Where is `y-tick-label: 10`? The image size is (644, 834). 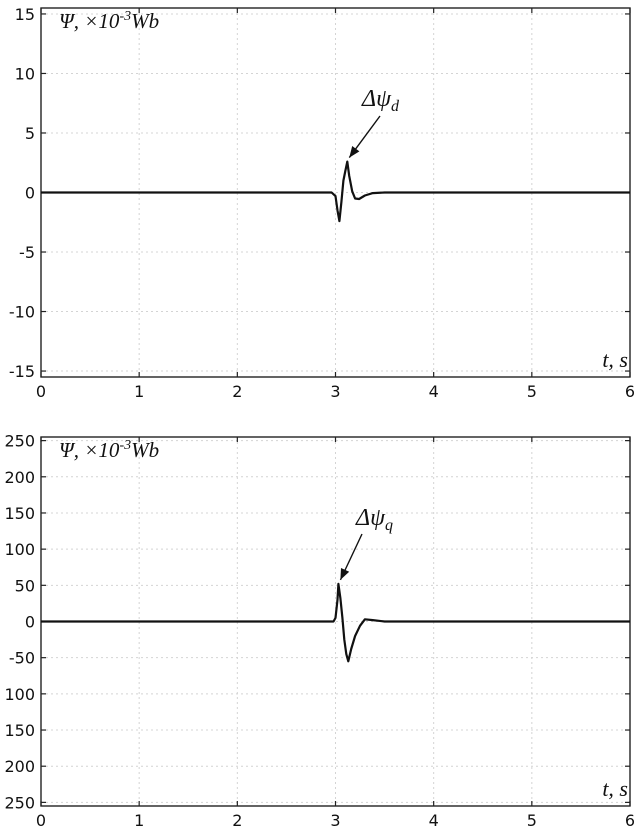
y-tick-label: 10 is located at coordinates (25, 73).